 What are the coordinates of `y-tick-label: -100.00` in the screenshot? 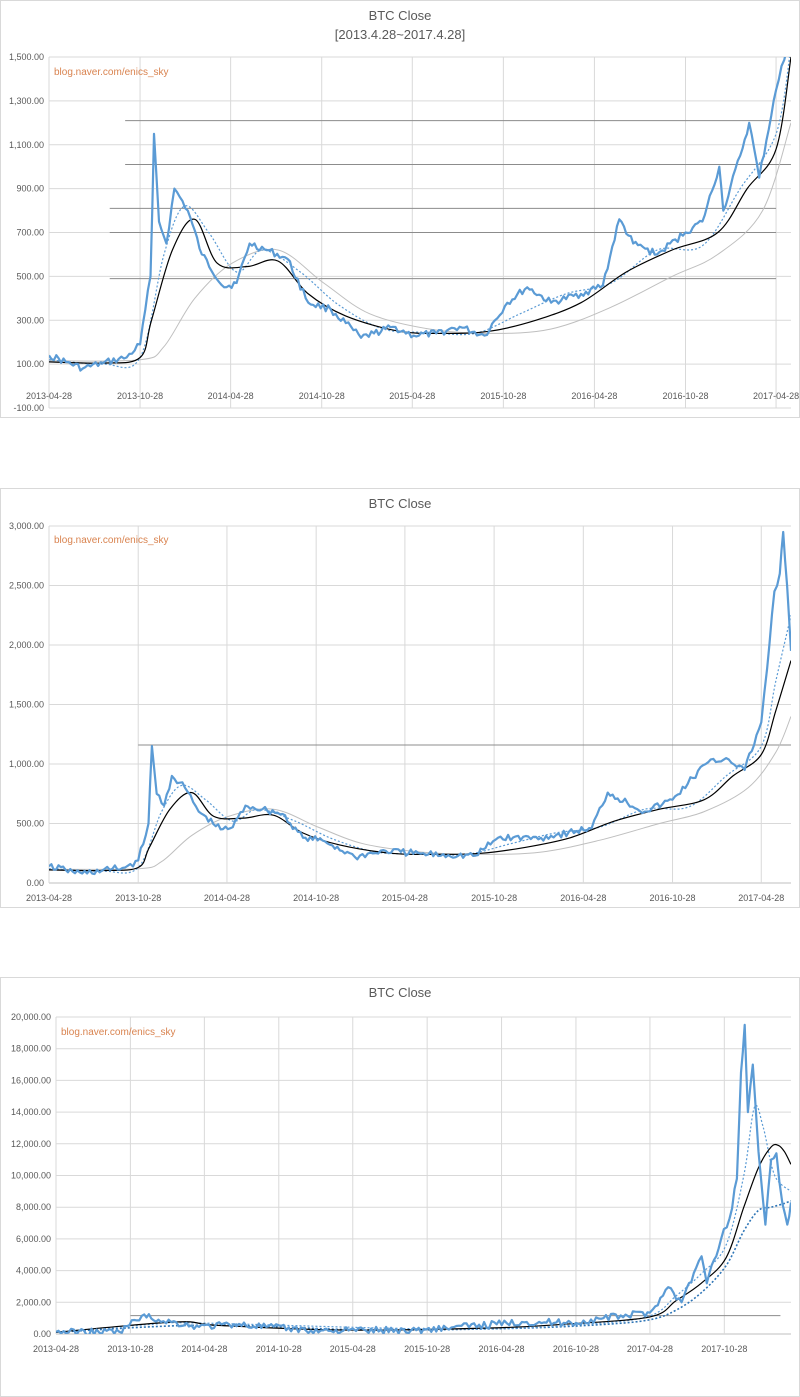 It's located at (28, 408).